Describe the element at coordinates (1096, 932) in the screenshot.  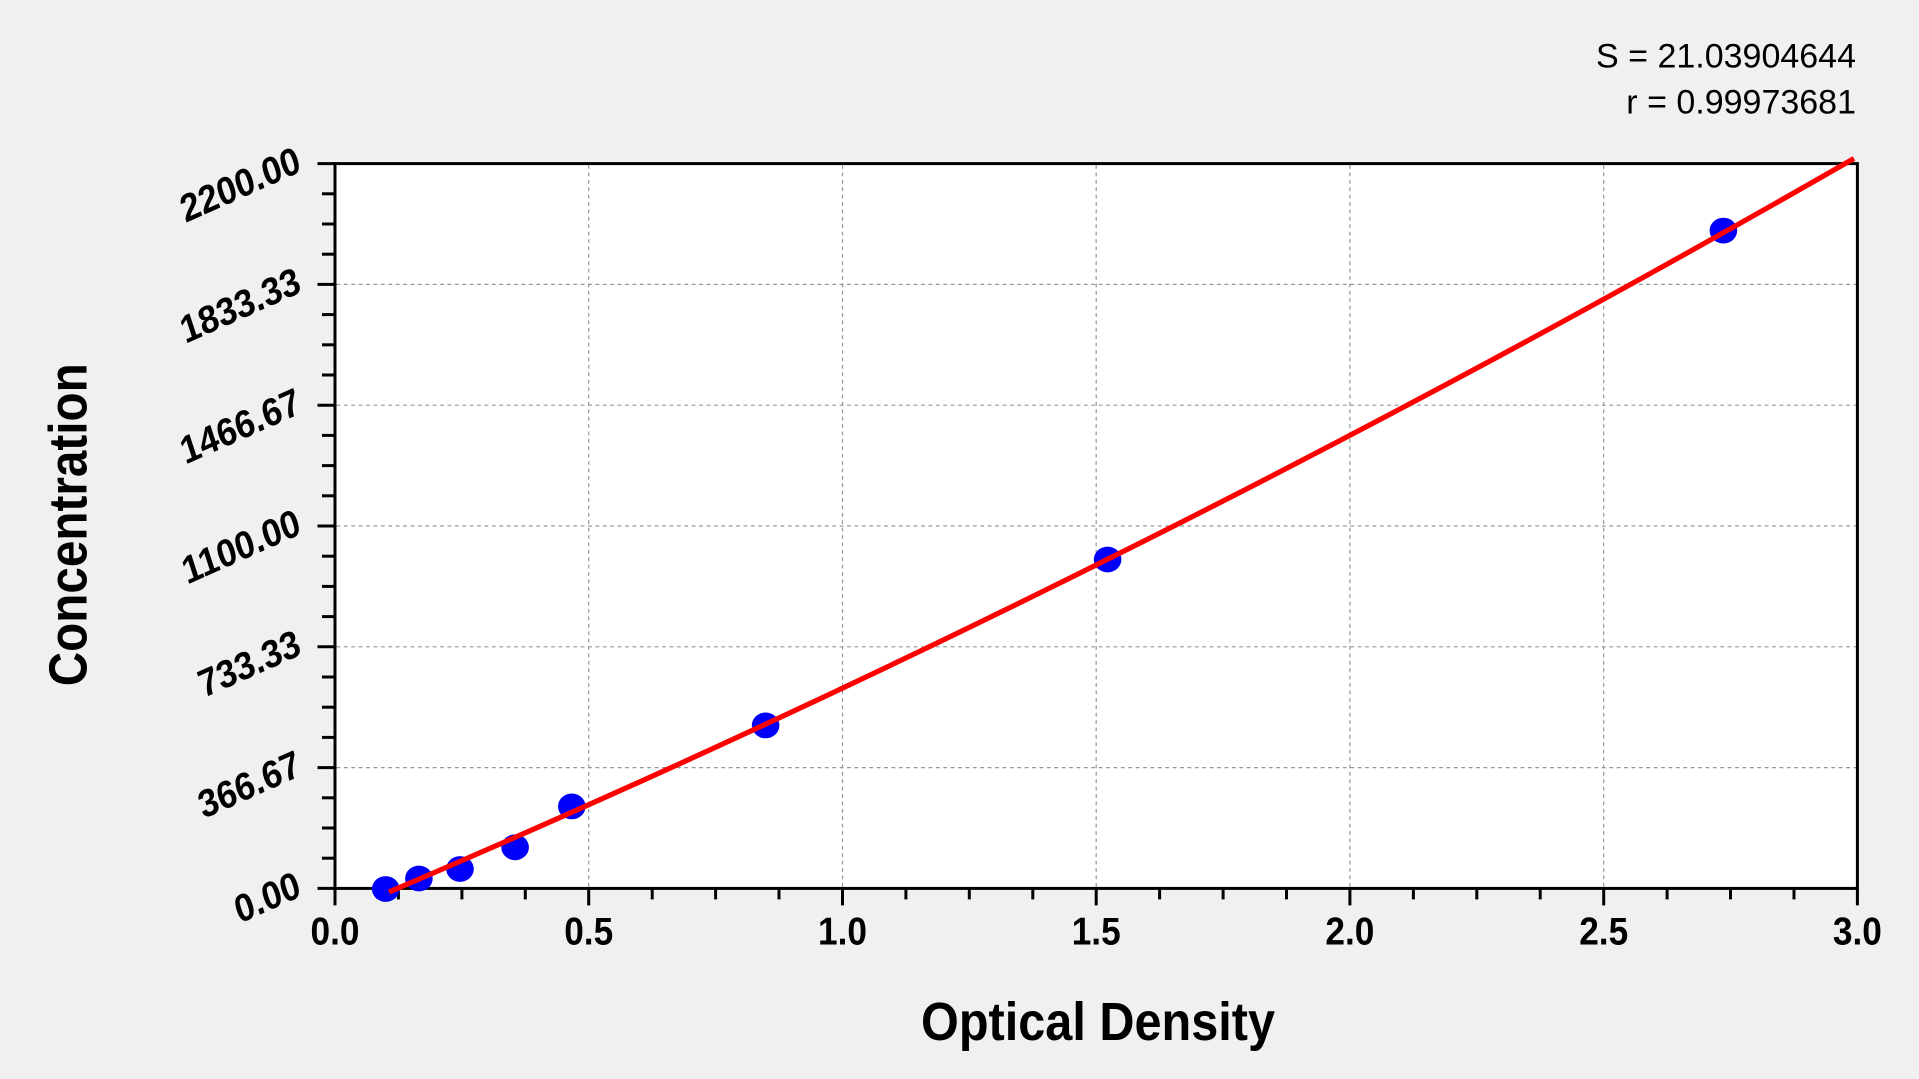
I see `svg-text: 1.5` at that location.